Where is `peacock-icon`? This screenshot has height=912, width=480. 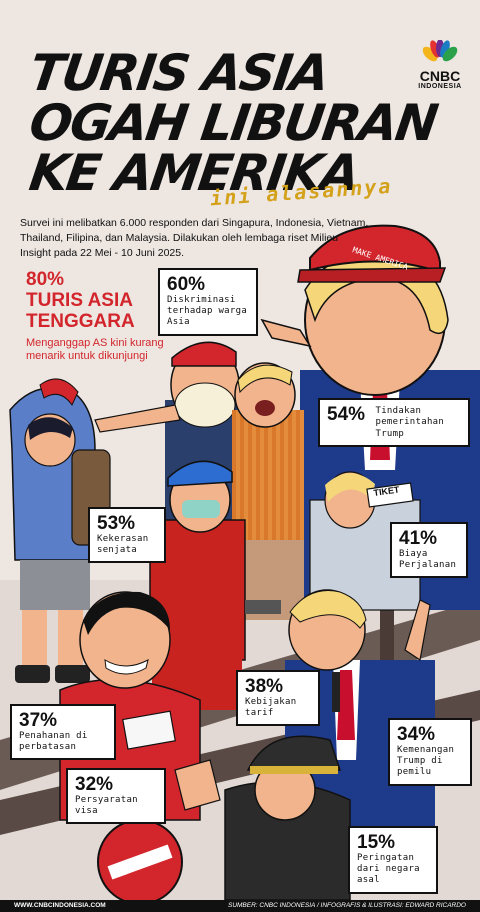 peacock-icon is located at coordinates (440, 50).